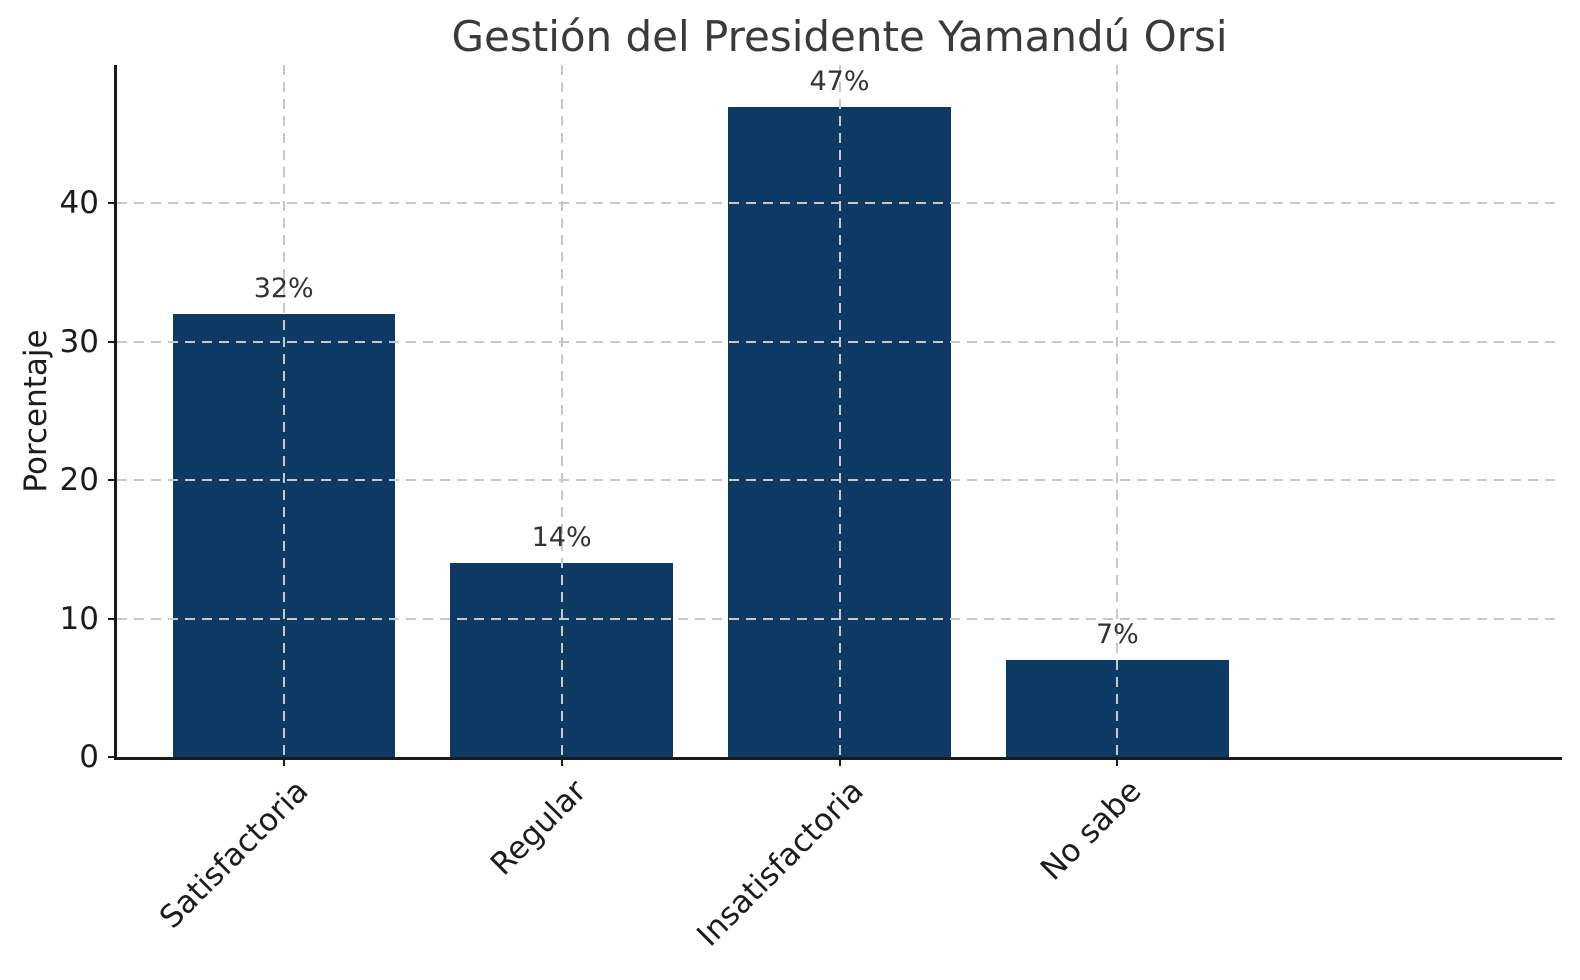  I want to click on bar-value-label: 7%, so click(1117, 635).